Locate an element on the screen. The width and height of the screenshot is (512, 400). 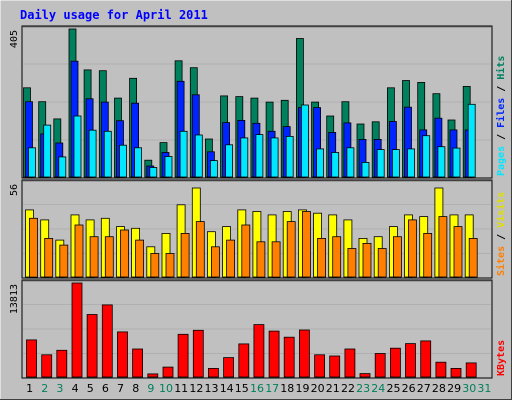
x-tick-label-day-16: 16 is located at coordinates (257, 388).